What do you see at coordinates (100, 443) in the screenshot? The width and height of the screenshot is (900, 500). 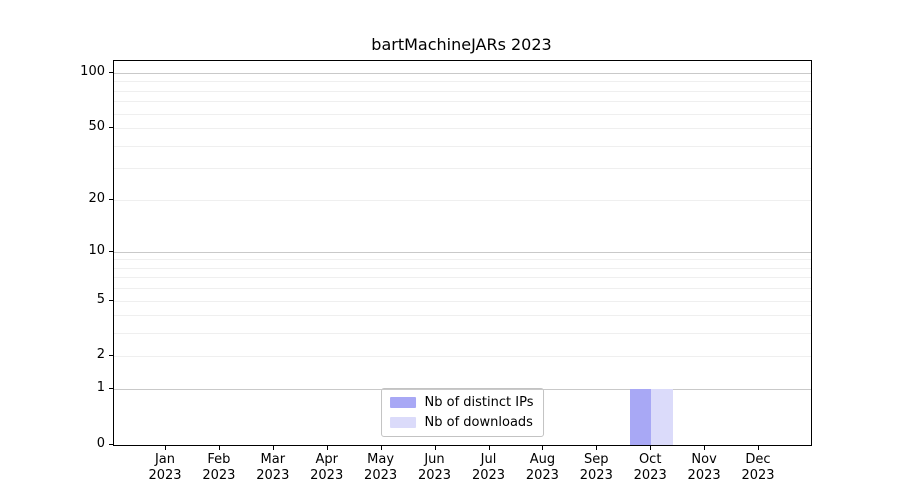 I see `y-tick-label: 0` at bounding box center [100, 443].